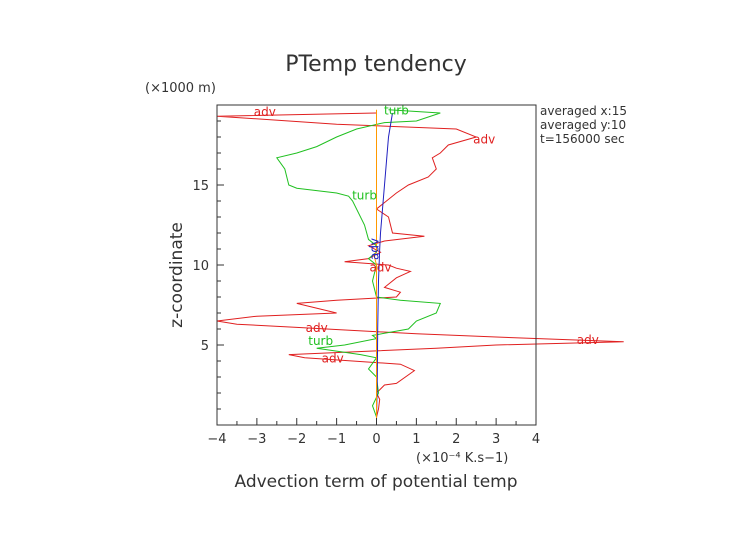 The image size is (752, 536). I want to click on x-tick-label: 1, so click(416, 439).